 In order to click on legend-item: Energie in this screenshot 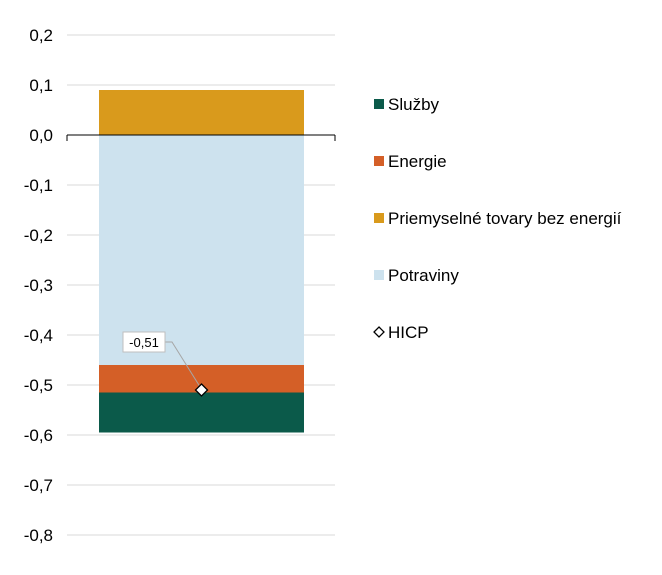, I will do `click(410, 161)`.